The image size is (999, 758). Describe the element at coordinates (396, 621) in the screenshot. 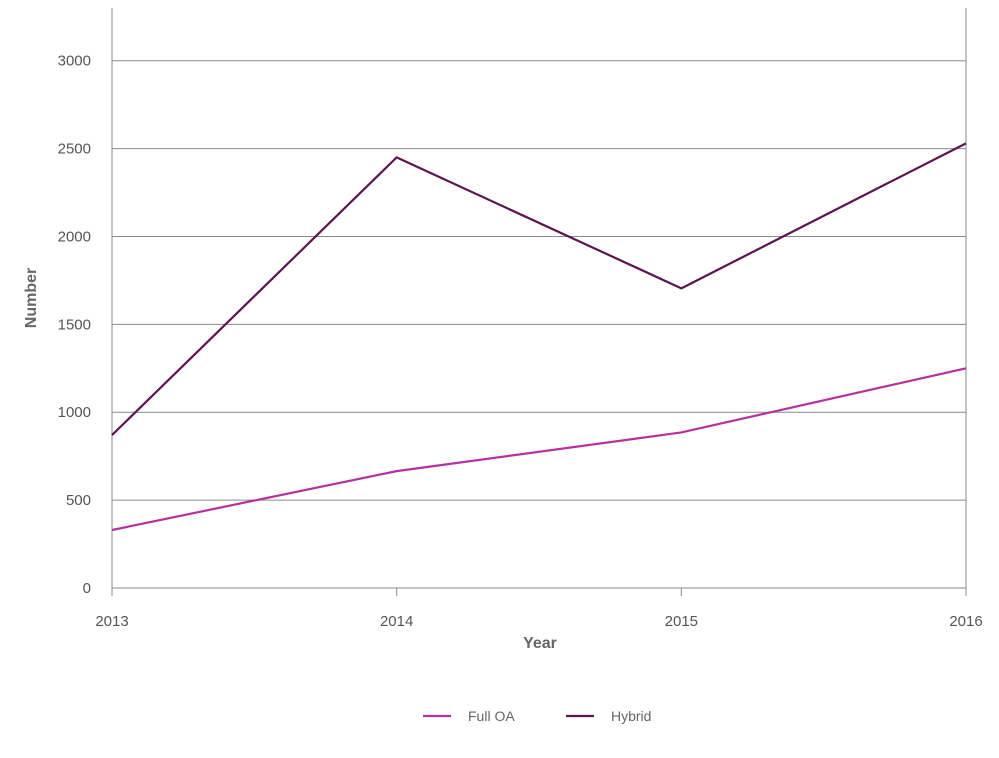

I see `x-tick-label: 2014` at that location.